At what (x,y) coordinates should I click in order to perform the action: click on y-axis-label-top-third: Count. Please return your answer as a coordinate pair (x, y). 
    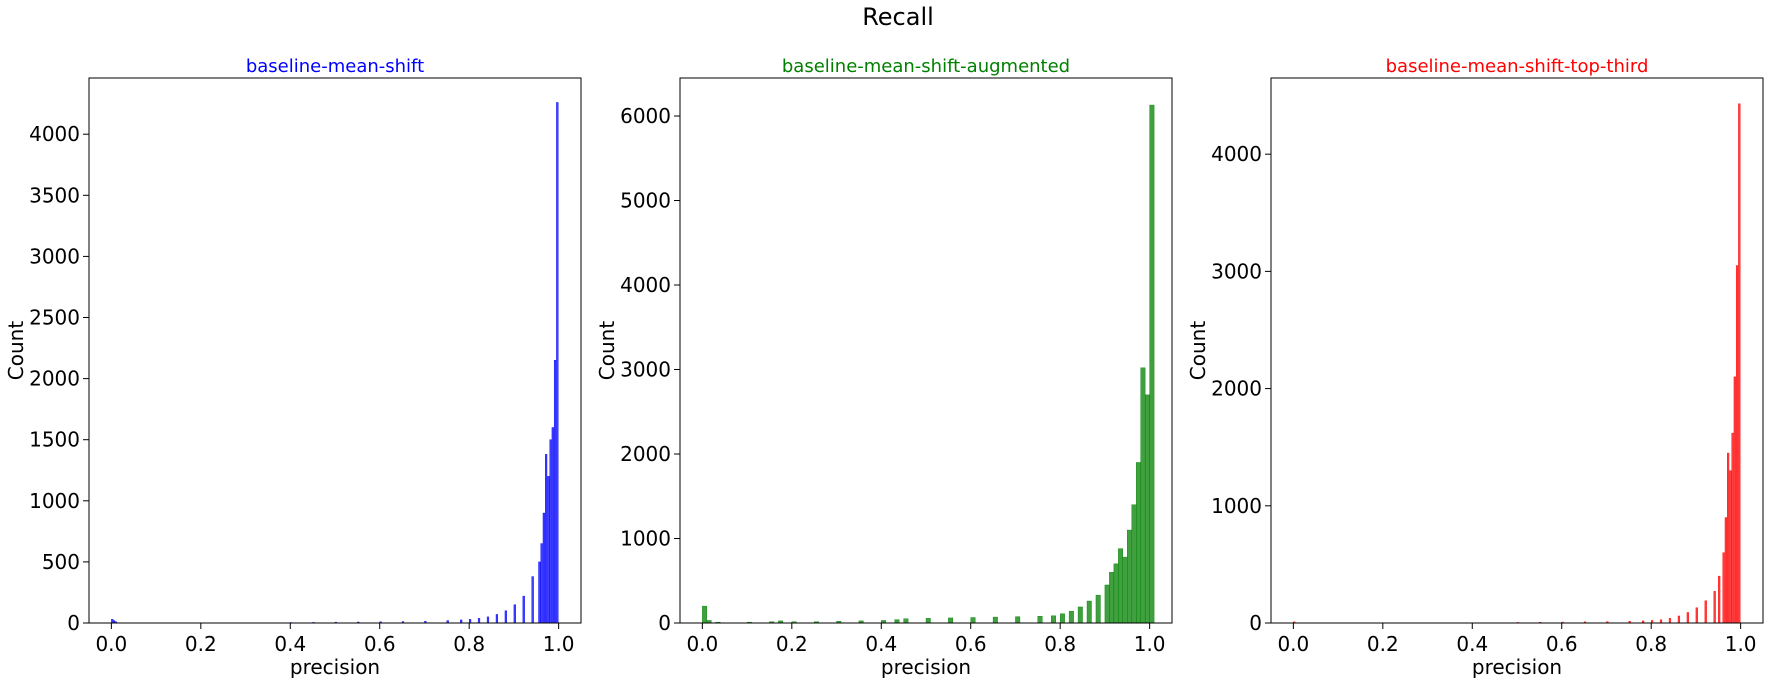
    Looking at the image, I should click on (1198, 351).